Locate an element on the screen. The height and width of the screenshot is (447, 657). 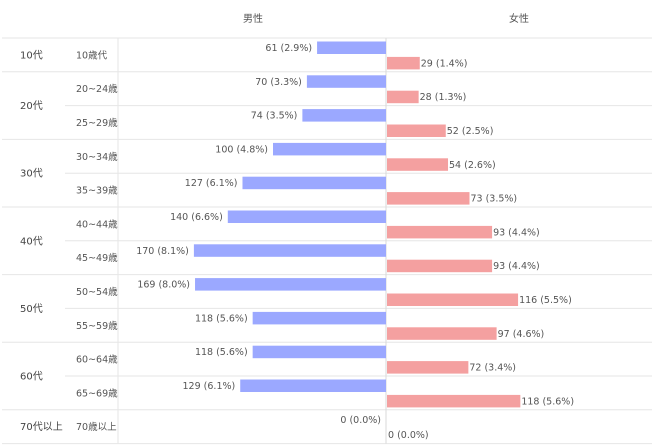
female-value-label: 54 (2.6%) is located at coordinates (472, 165).